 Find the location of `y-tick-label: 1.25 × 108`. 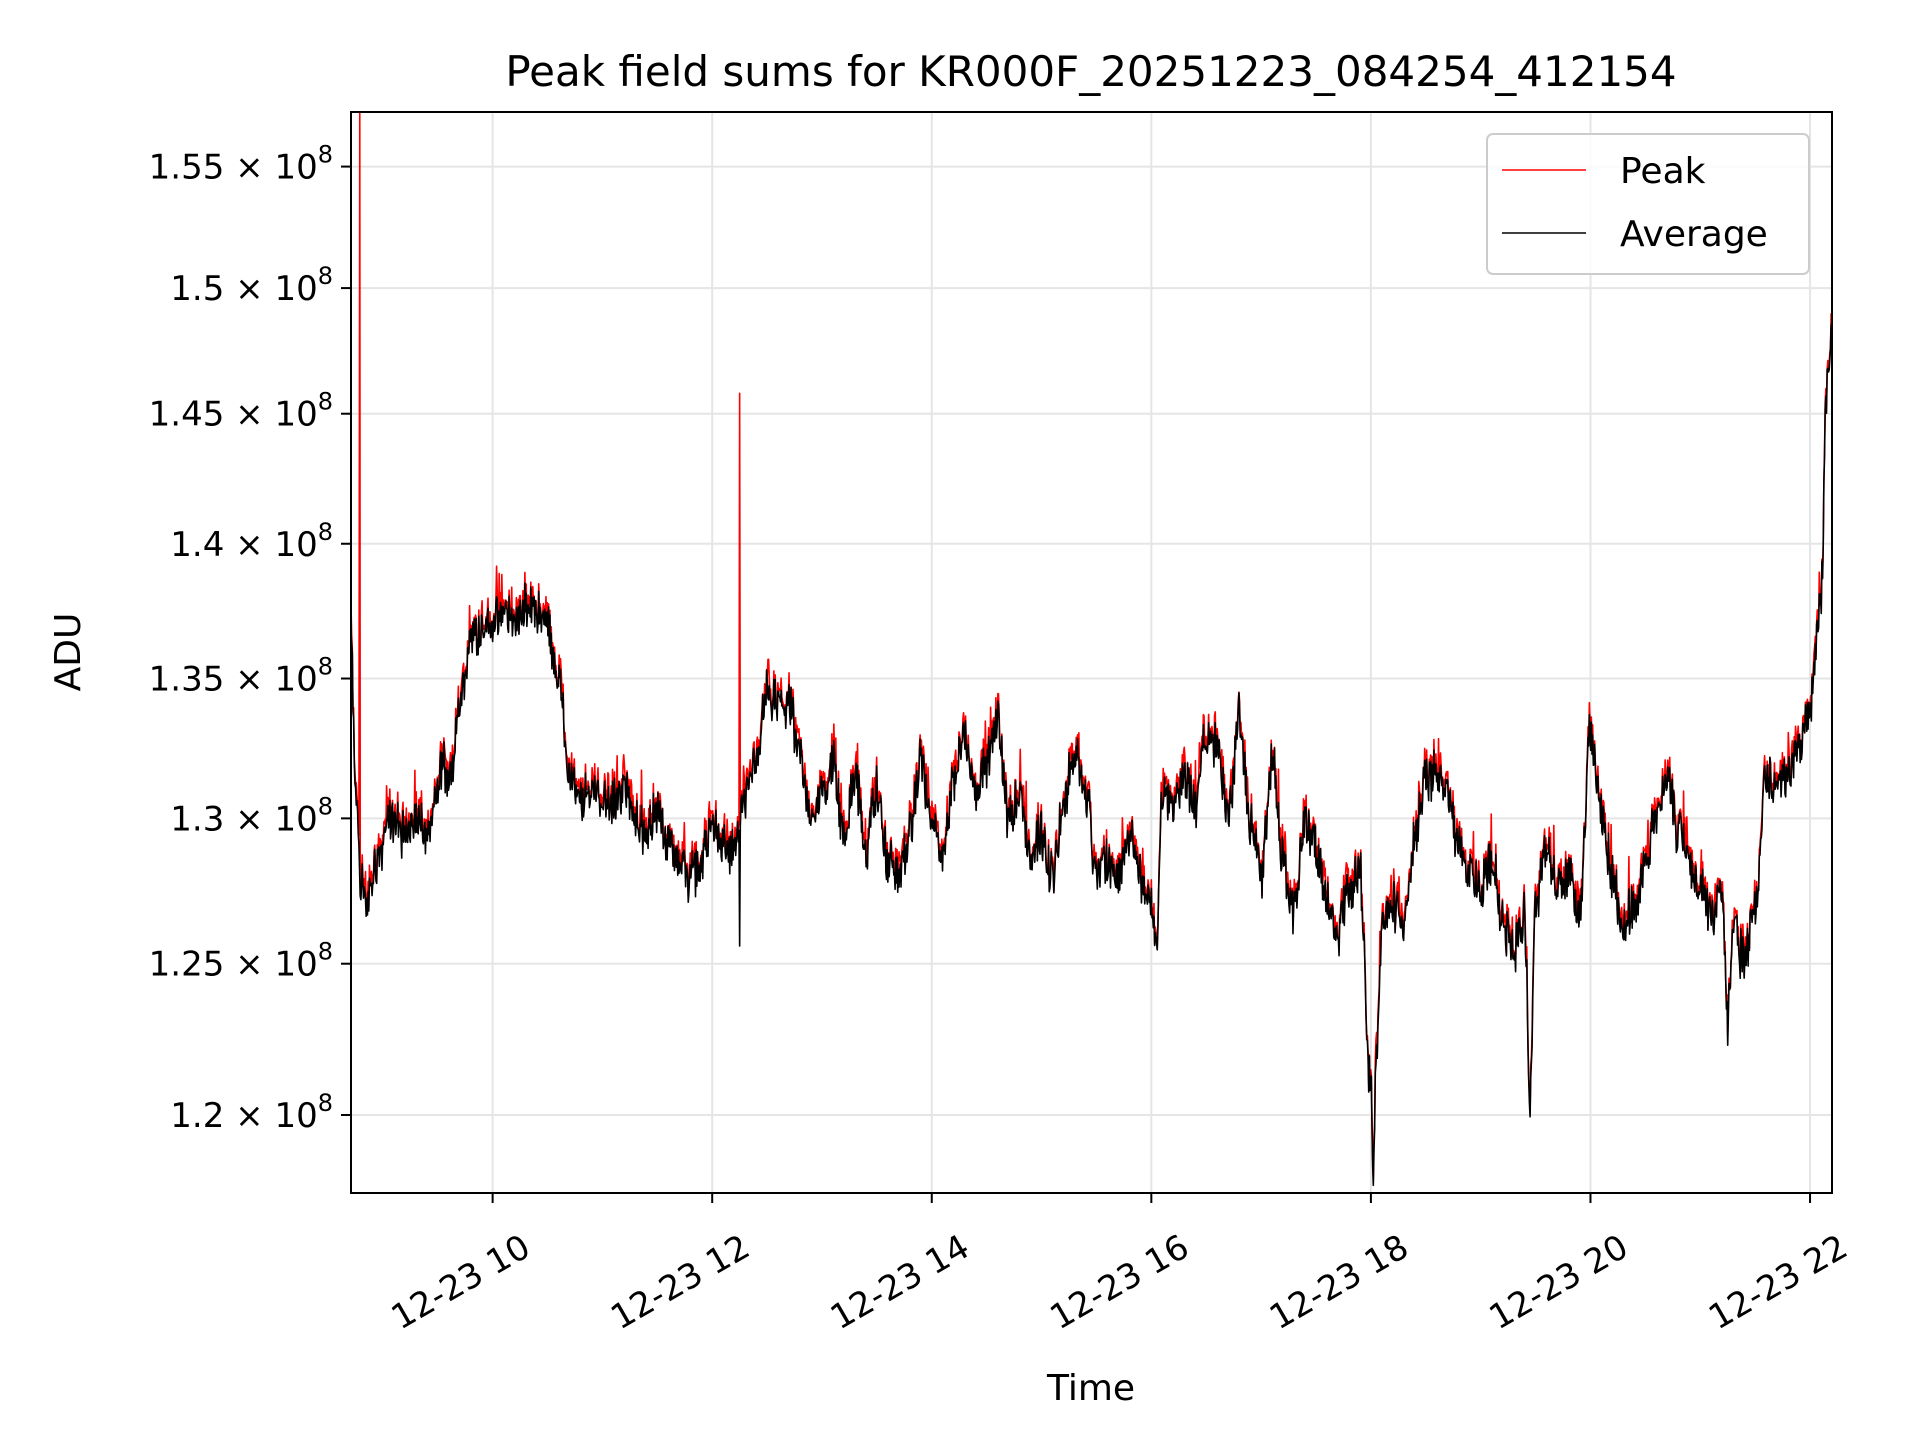

y-tick-label: 1.25 × 108 is located at coordinates (241, 961).